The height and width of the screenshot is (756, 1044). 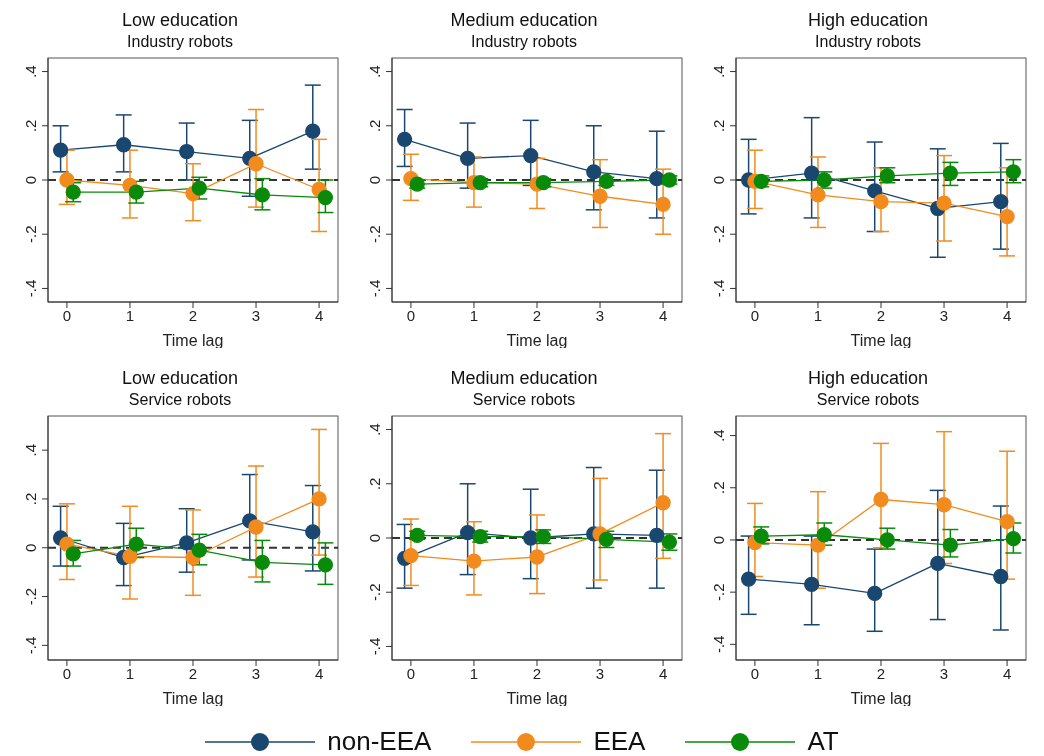 What do you see at coordinates (379, 741) in the screenshot?
I see `legend-label: non-EEA` at bounding box center [379, 741].